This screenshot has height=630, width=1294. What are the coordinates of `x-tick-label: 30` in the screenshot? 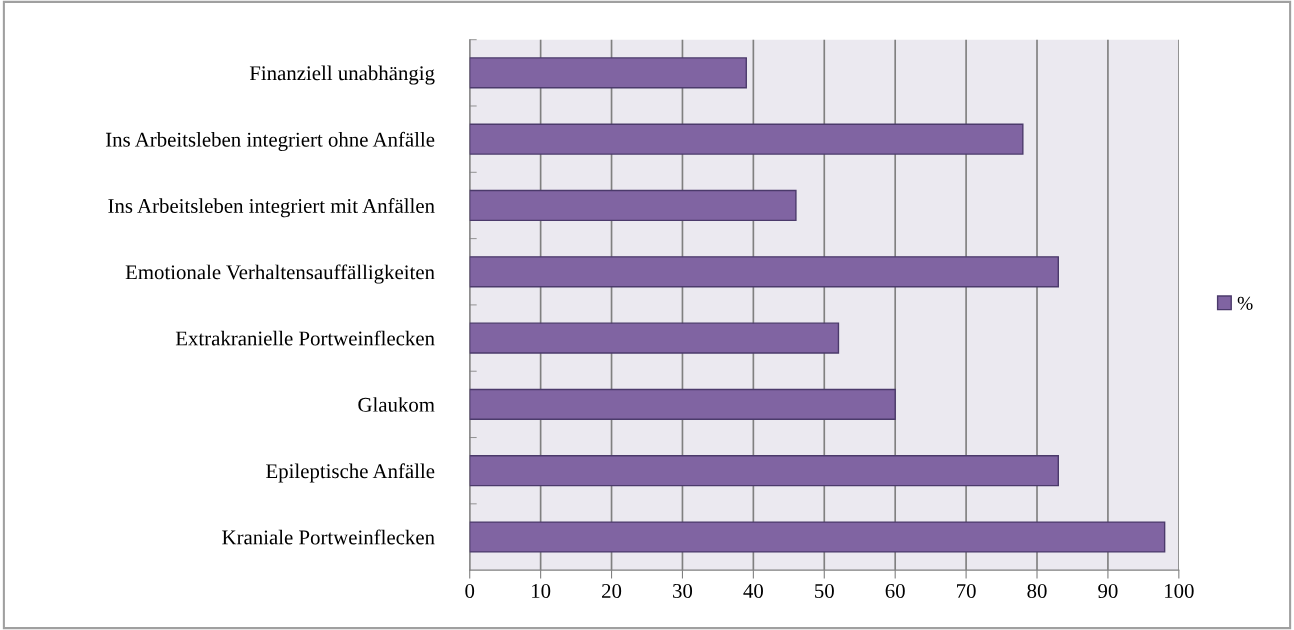 It's located at (683, 591).